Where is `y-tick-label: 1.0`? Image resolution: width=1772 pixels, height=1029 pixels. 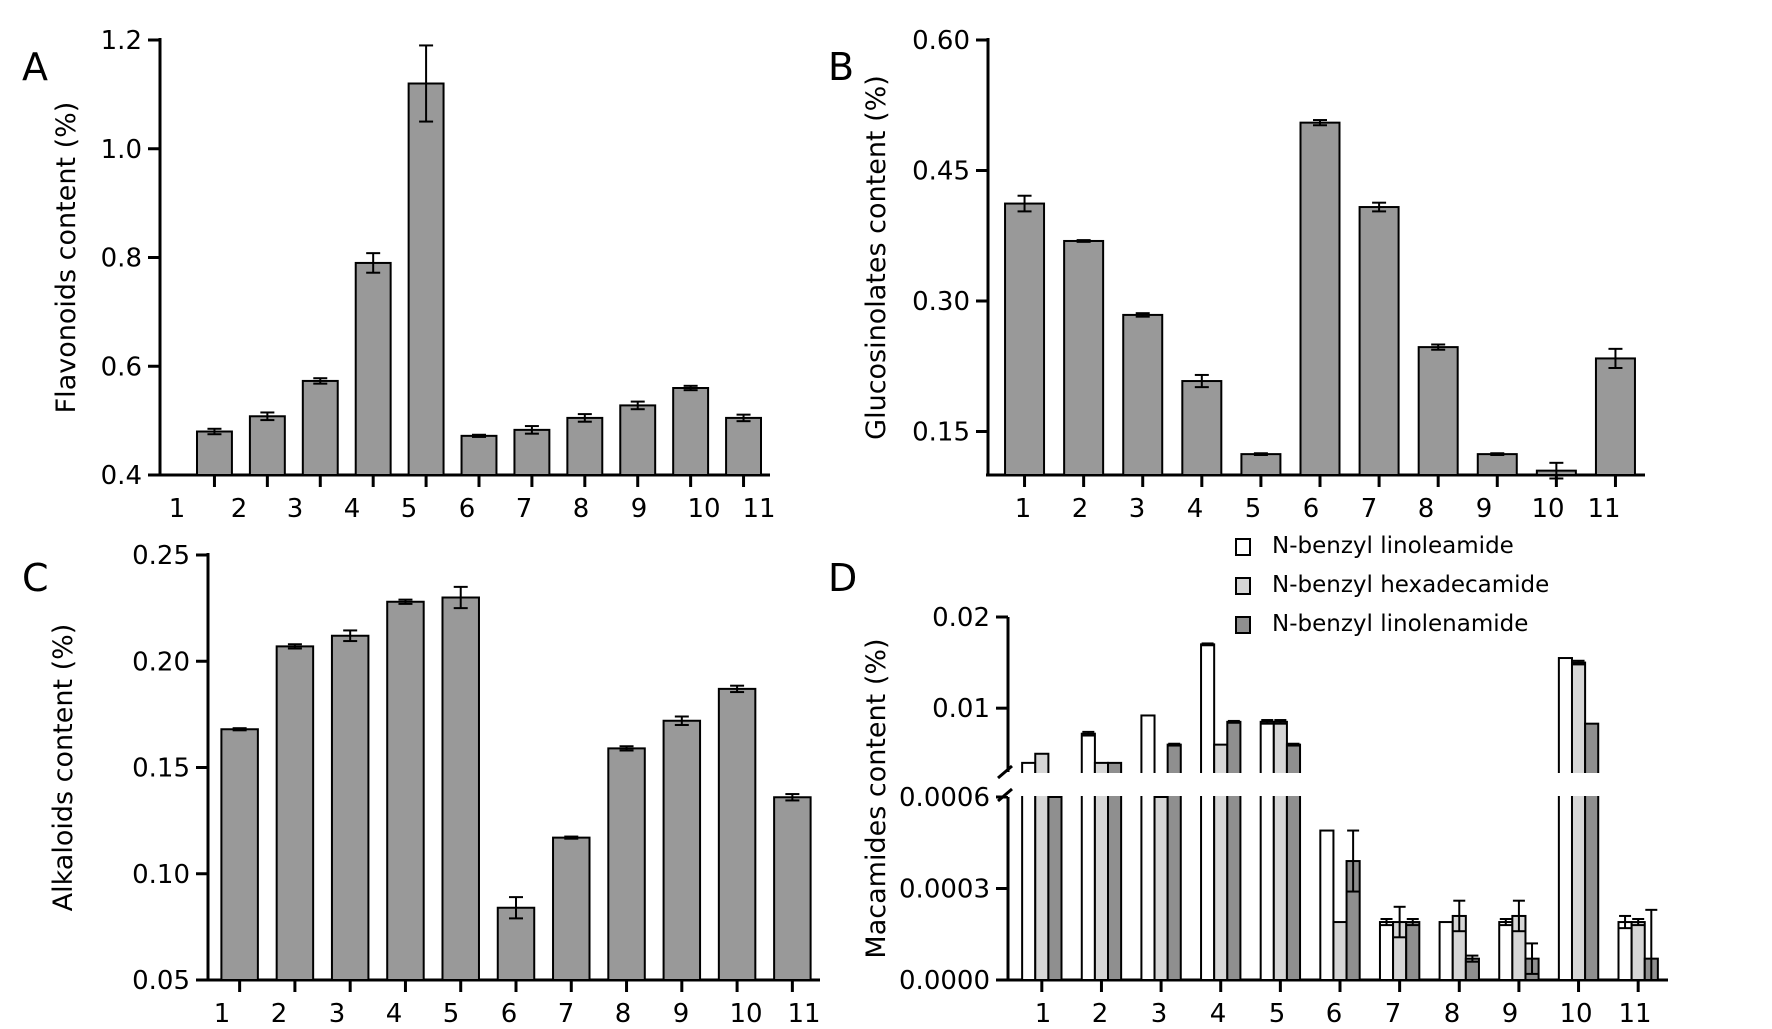
y-tick-label: 1.0 is located at coordinates (121, 150).